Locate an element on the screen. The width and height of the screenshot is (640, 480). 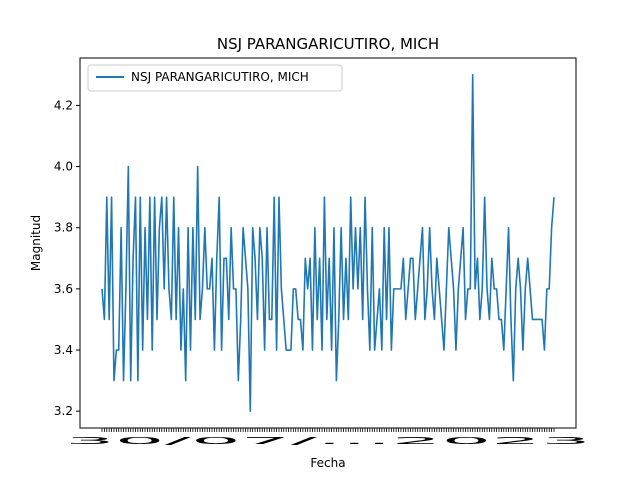
y-tick-label-2: 3.6 is located at coordinates (63, 289).